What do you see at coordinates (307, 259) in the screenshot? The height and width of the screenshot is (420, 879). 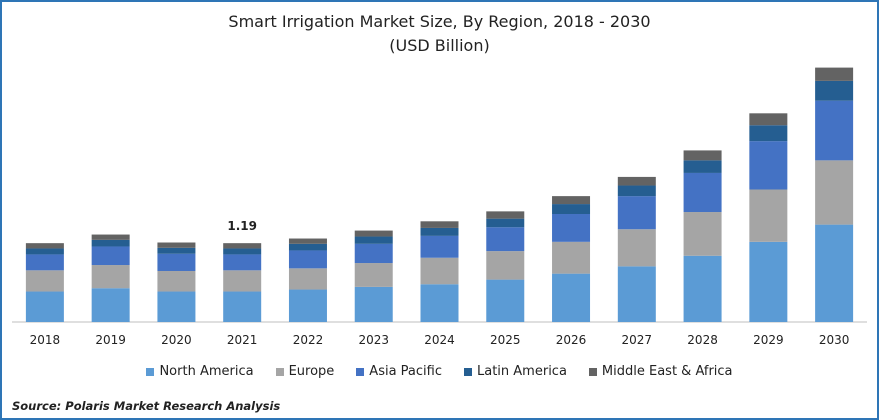 I see `bar-2022-asia-pacific` at bounding box center [307, 259].